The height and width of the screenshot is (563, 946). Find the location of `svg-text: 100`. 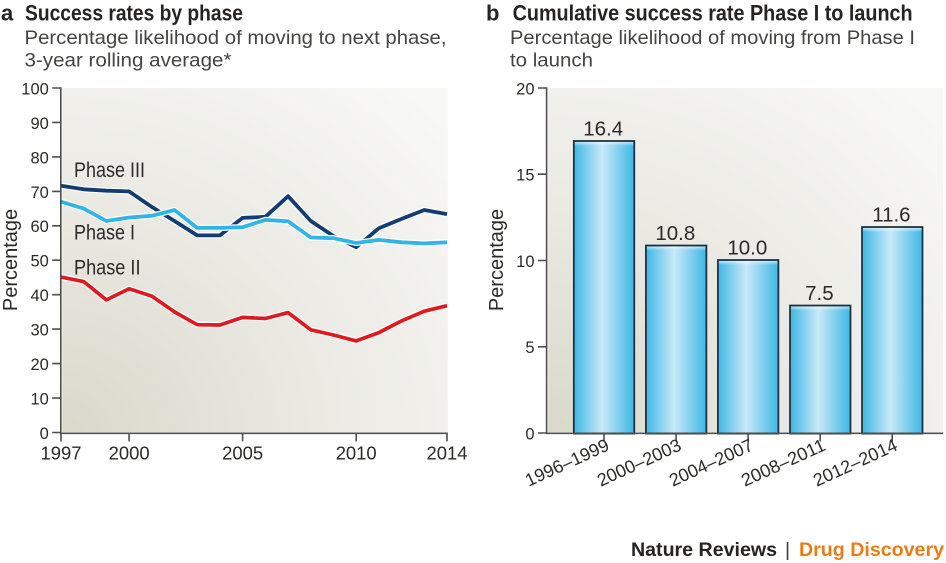

svg-text: 100 is located at coordinates (35, 89).